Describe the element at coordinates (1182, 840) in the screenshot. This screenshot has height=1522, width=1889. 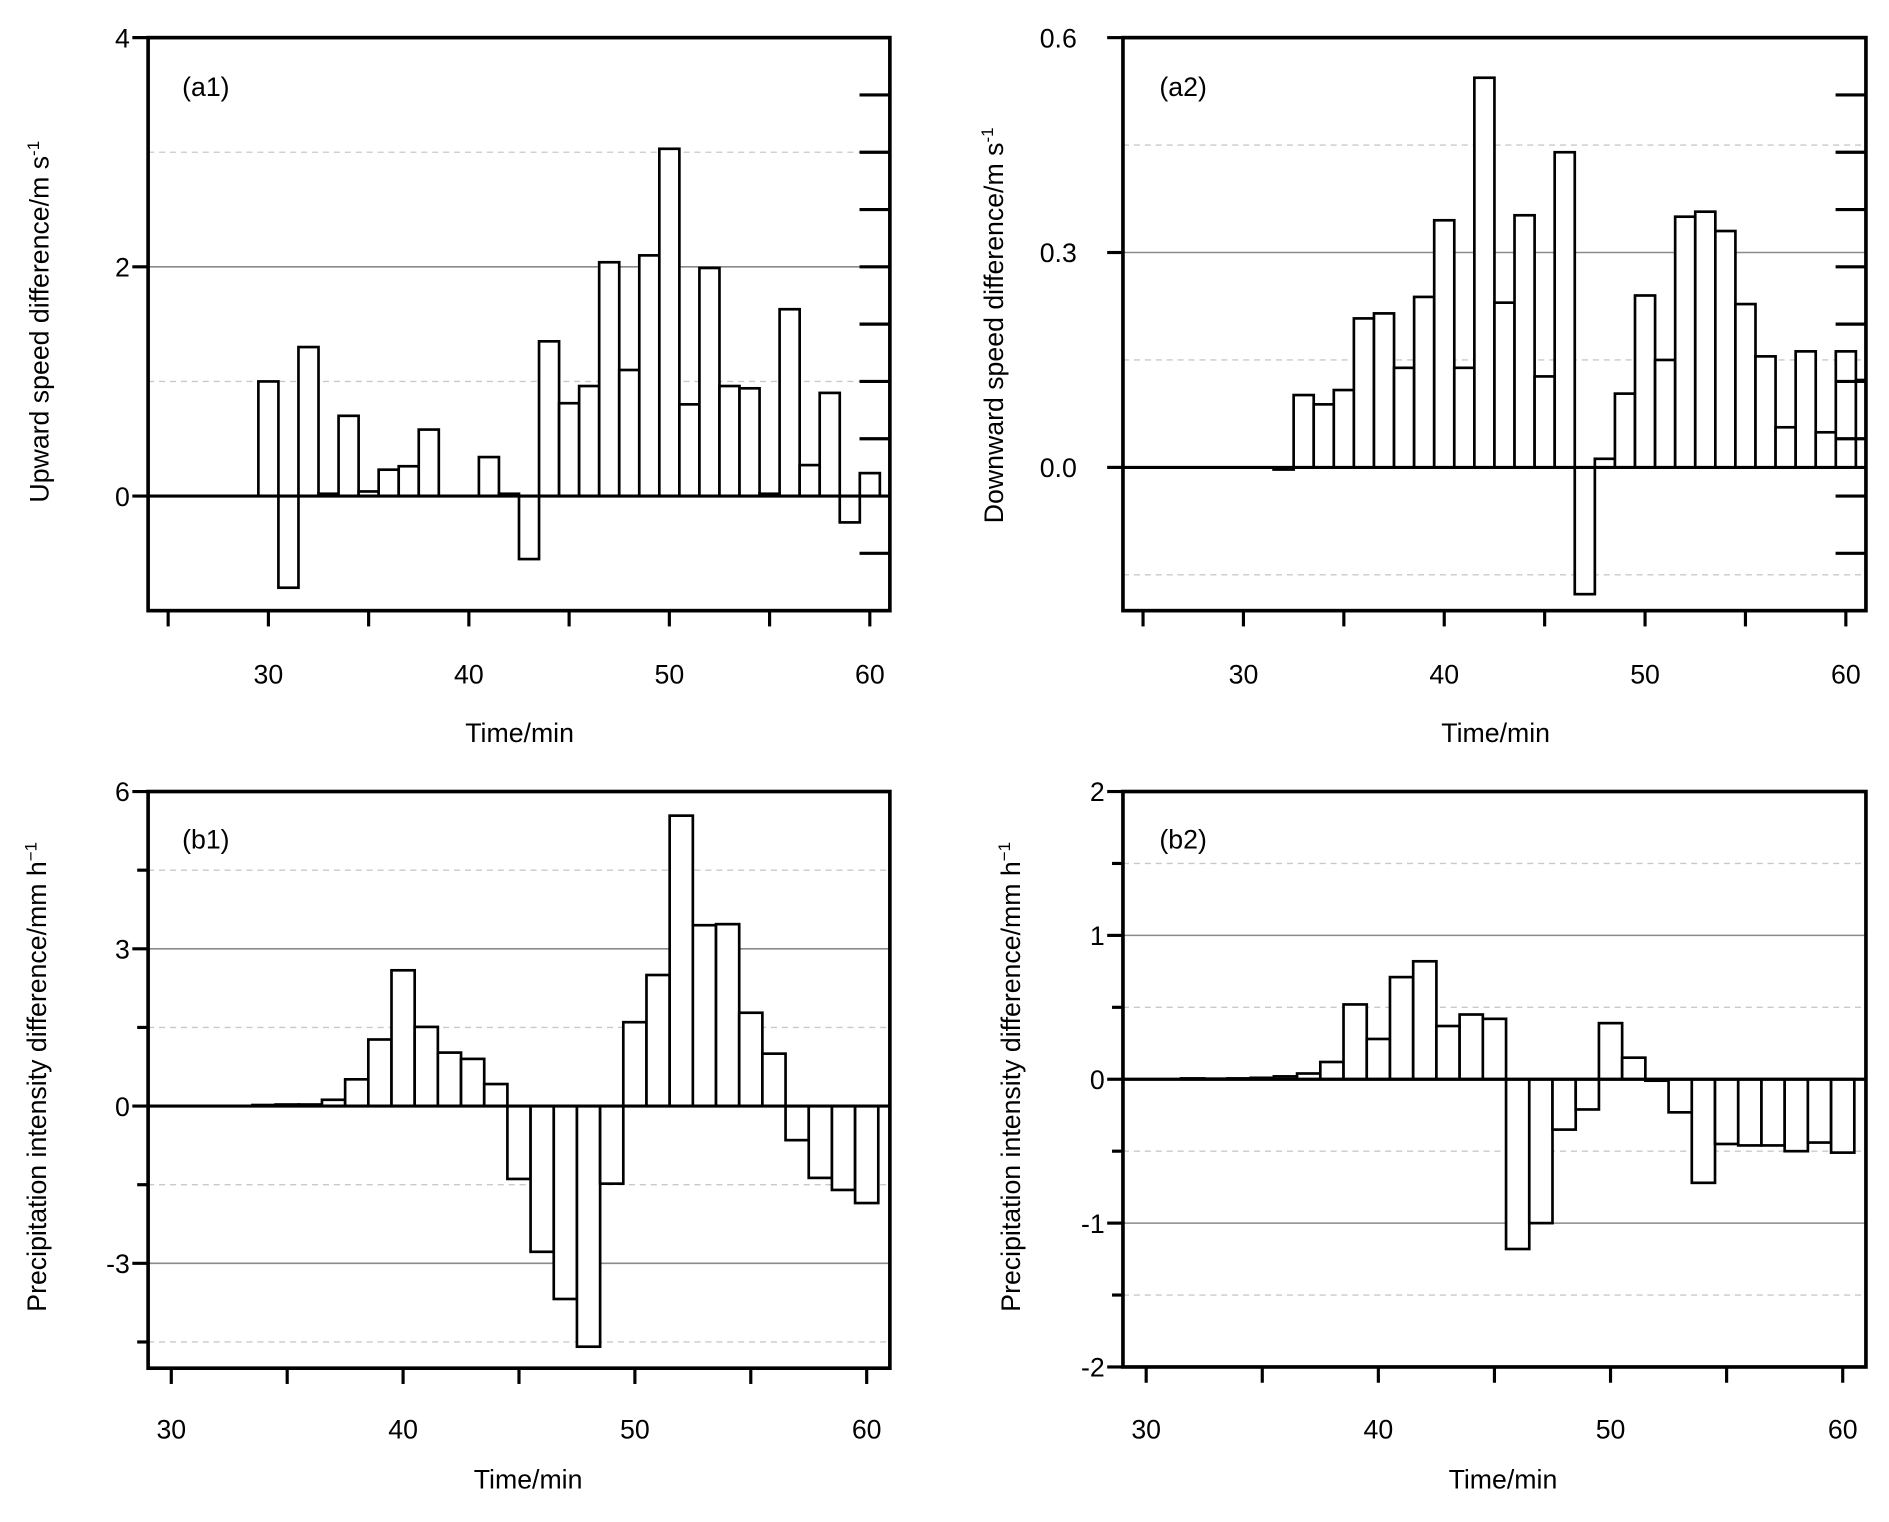
I see `panel-label: (b2)` at that location.